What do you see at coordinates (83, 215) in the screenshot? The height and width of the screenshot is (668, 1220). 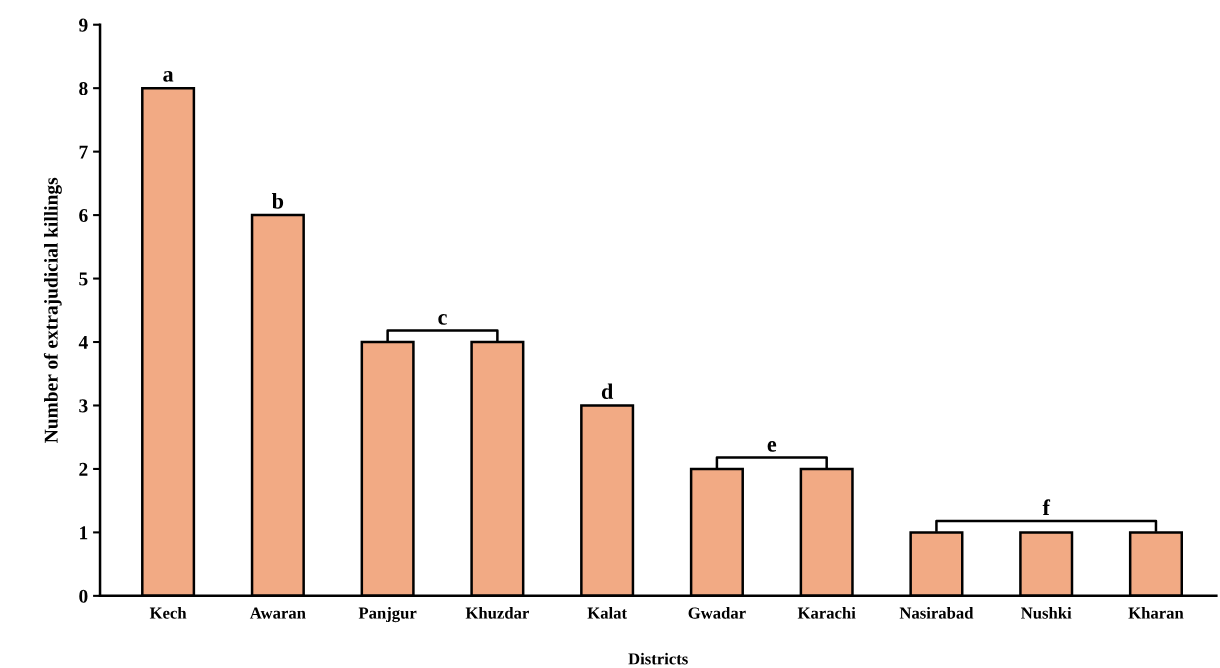 I see `y-tick-label: 6` at bounding box center [83, 215].